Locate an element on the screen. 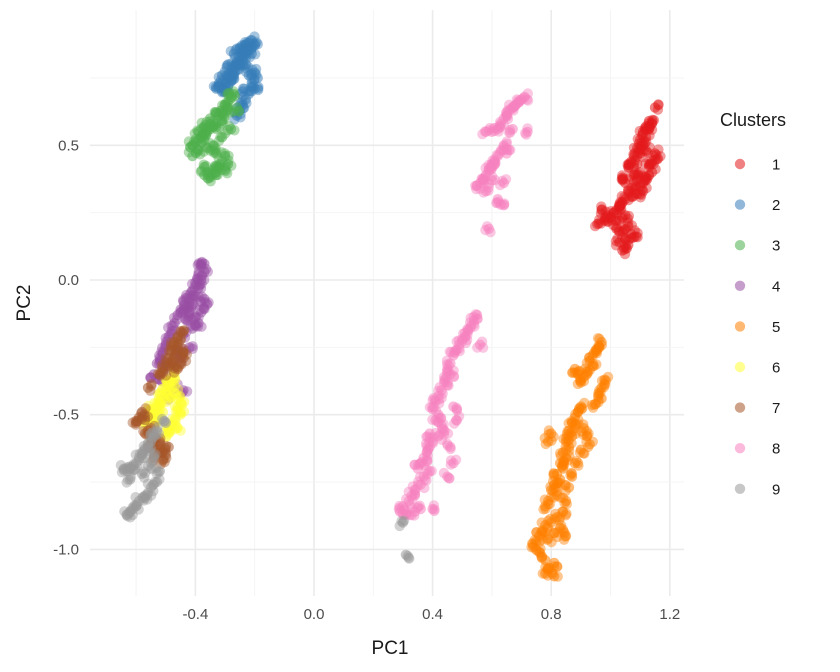  legend-label: 7 is located at coordinates (776, 408).